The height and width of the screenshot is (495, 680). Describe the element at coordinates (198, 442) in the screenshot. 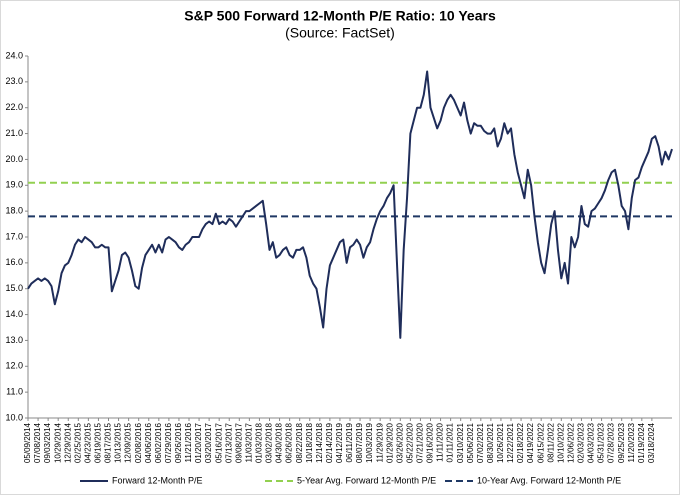

I see `x-tick-label: 01/20/2017` at that location.